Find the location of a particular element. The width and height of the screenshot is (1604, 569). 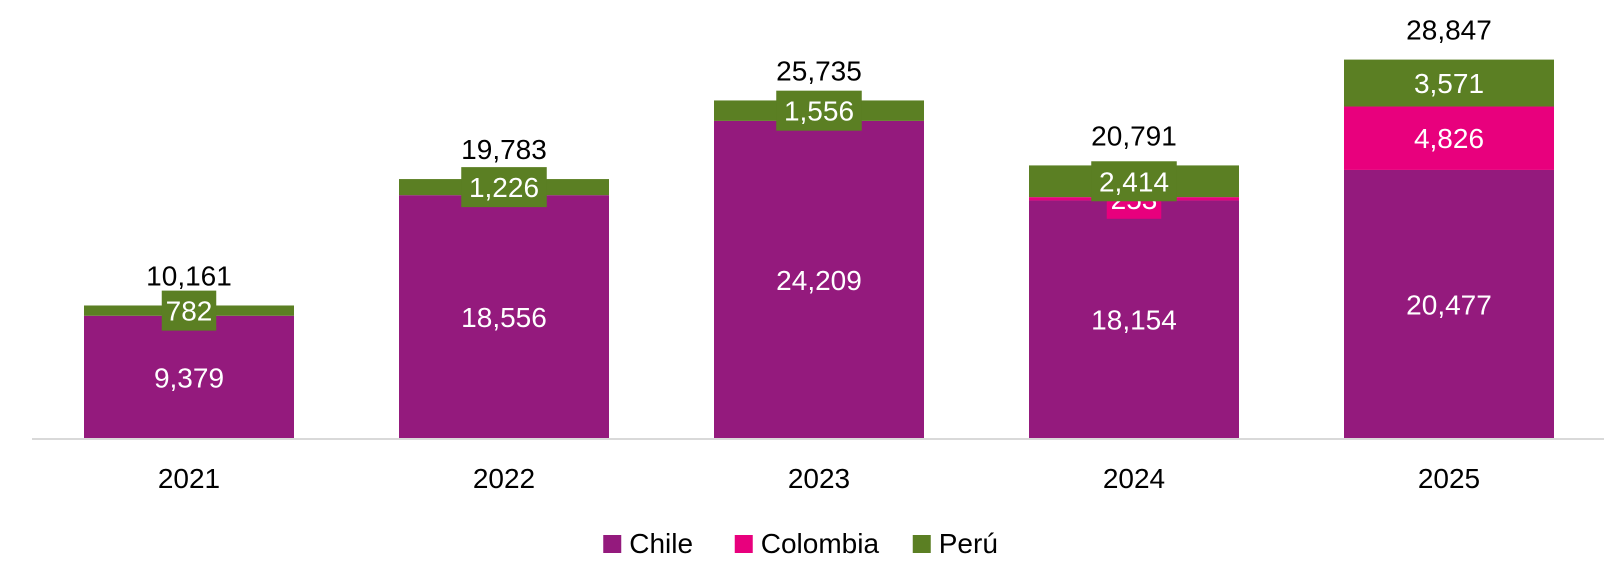

total-label-2023: 25,735 is located at coordinates (819, 70).